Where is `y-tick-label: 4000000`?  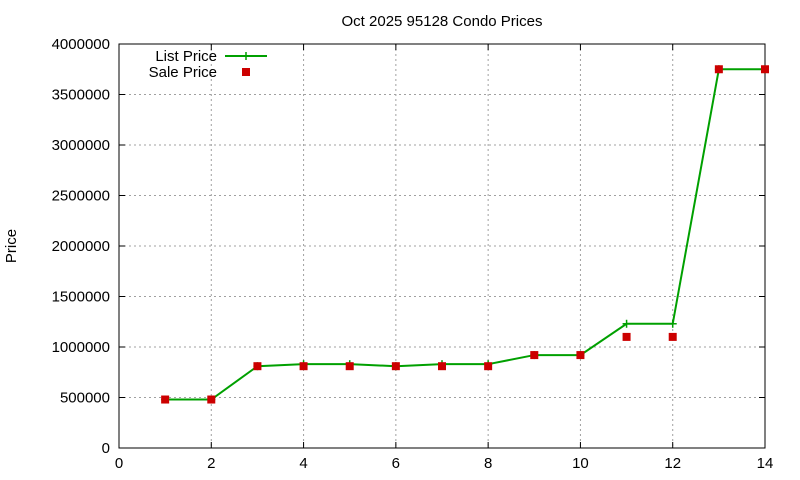 y-tick-label: 4000000 is located at coordinates (81, 44).